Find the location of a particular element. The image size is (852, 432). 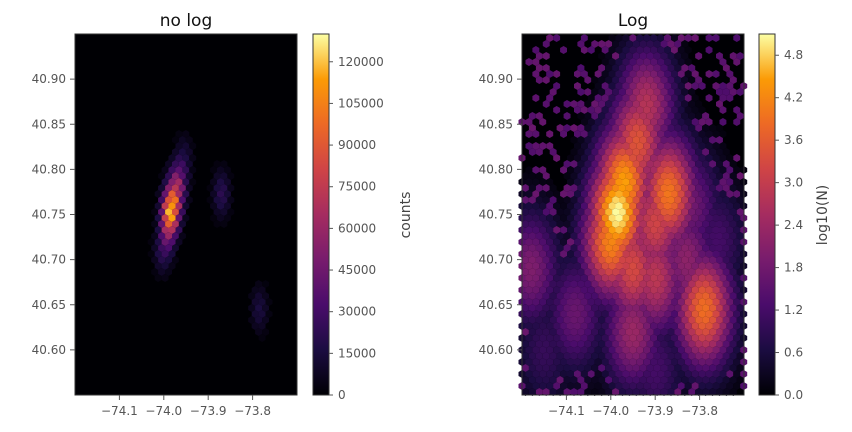

colorbar-tick-label: 1.8 is located at coordinates (793, 268).